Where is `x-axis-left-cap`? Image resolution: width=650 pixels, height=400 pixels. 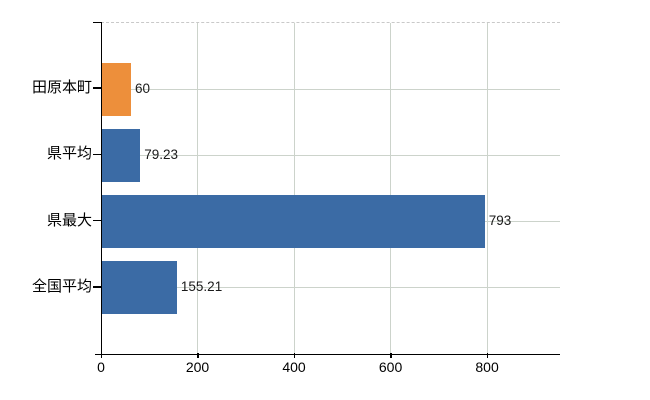 x-axis-left-cap is located at coordinates (98, 354).